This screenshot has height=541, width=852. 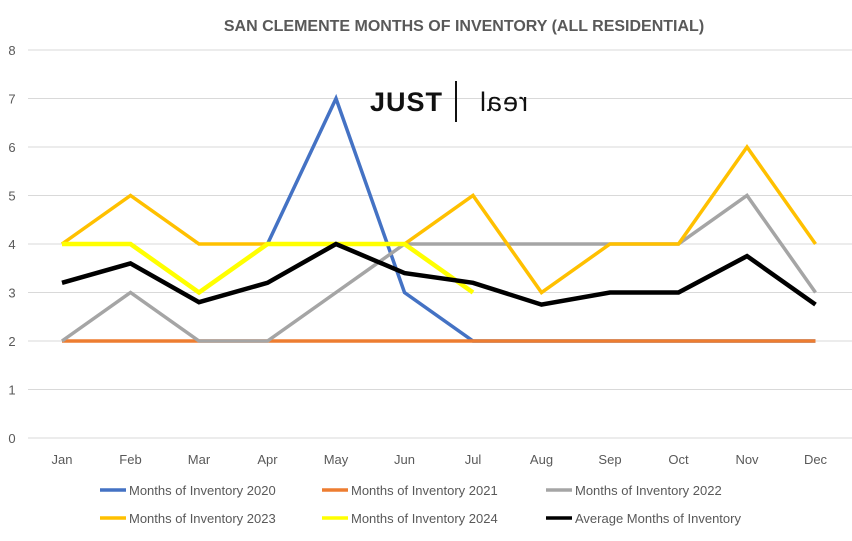 I want to click on legend-label: Months of Inventory 2023, so click(x=202, y=518).